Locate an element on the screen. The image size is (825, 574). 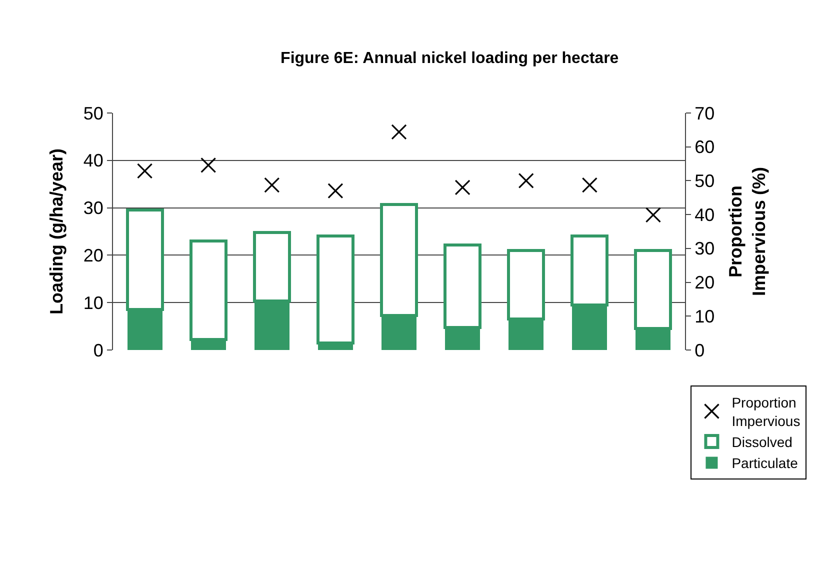
legend-label: Proportion Impervious is located at coordinates (766, 411).